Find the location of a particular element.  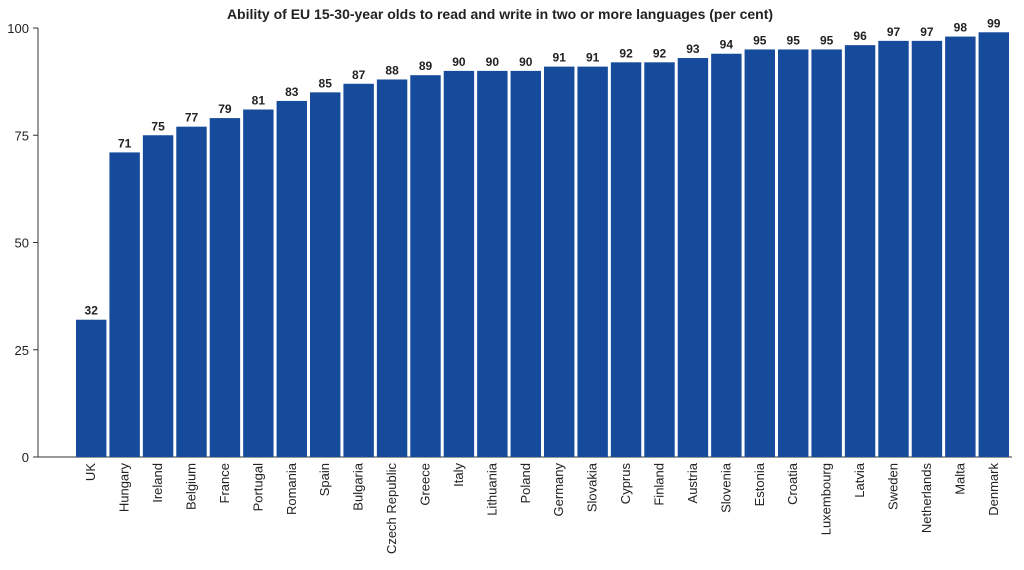

y-tick-label: 25 is located at coordinates (22, 350).